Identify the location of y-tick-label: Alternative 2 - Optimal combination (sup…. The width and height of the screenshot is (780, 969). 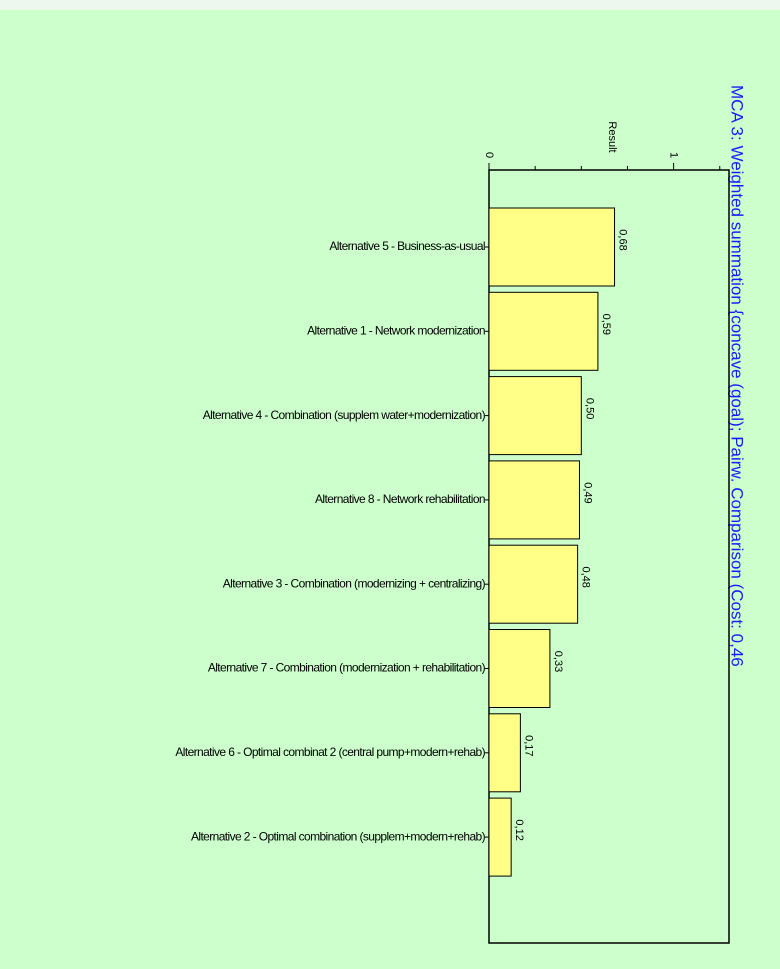
(338, 836).